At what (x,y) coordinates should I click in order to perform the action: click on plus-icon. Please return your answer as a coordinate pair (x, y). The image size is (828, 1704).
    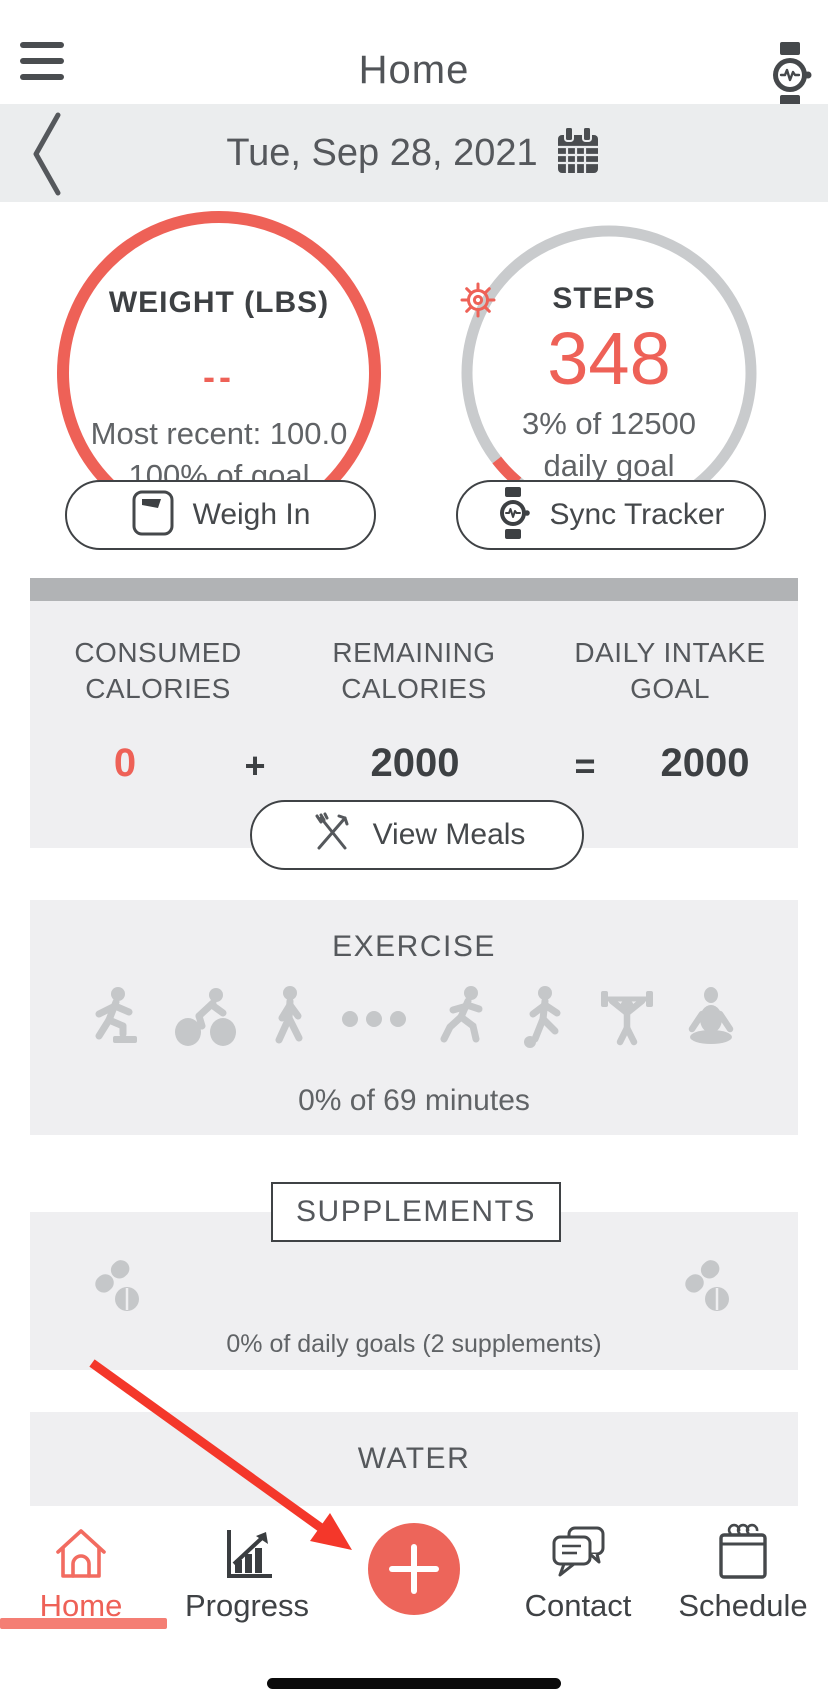
    Looking at the image, I should click on (414, 1569).